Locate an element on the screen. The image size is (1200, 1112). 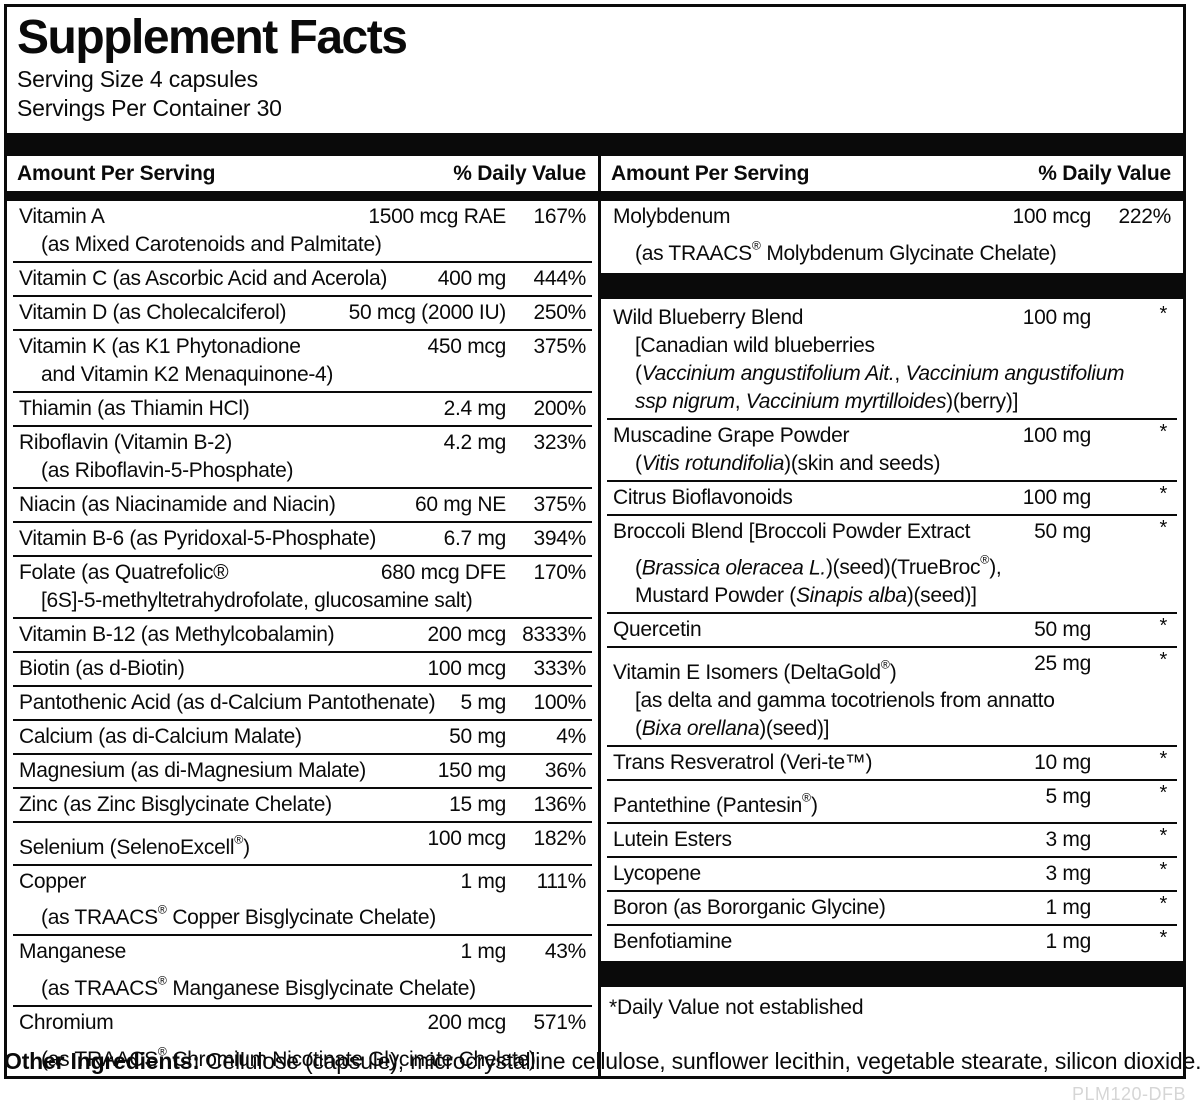
nutrient-main-line: Manganese 1 mg 43% is located at coordinates (302, 952).